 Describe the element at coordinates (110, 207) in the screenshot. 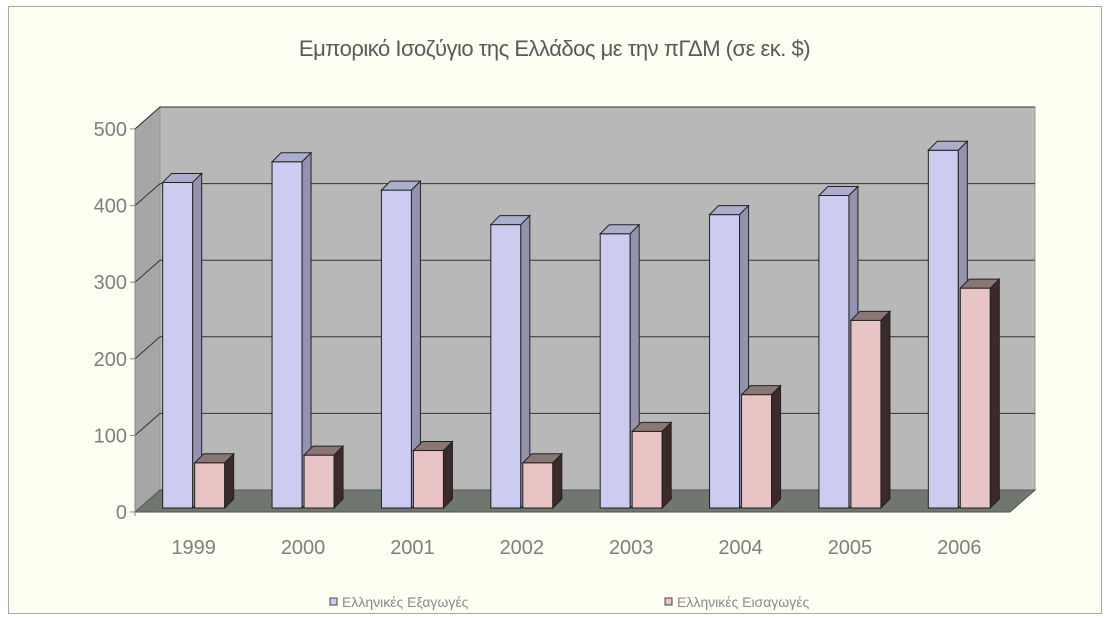

I see `y-tick-label: 400` at that location.